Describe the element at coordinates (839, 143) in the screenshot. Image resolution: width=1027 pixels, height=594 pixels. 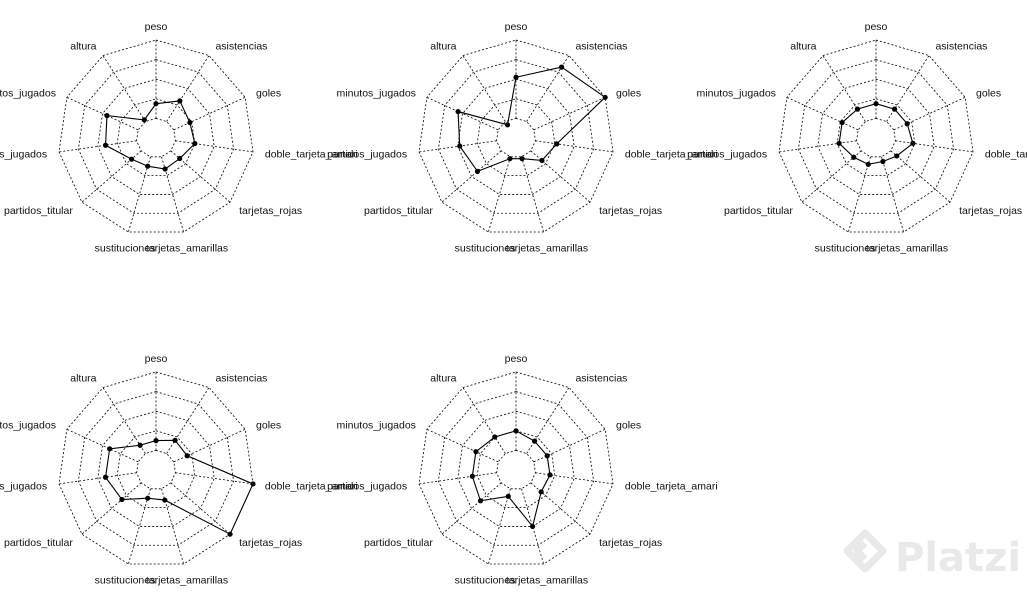
I see `data-point-partidos_jugados` at that location.